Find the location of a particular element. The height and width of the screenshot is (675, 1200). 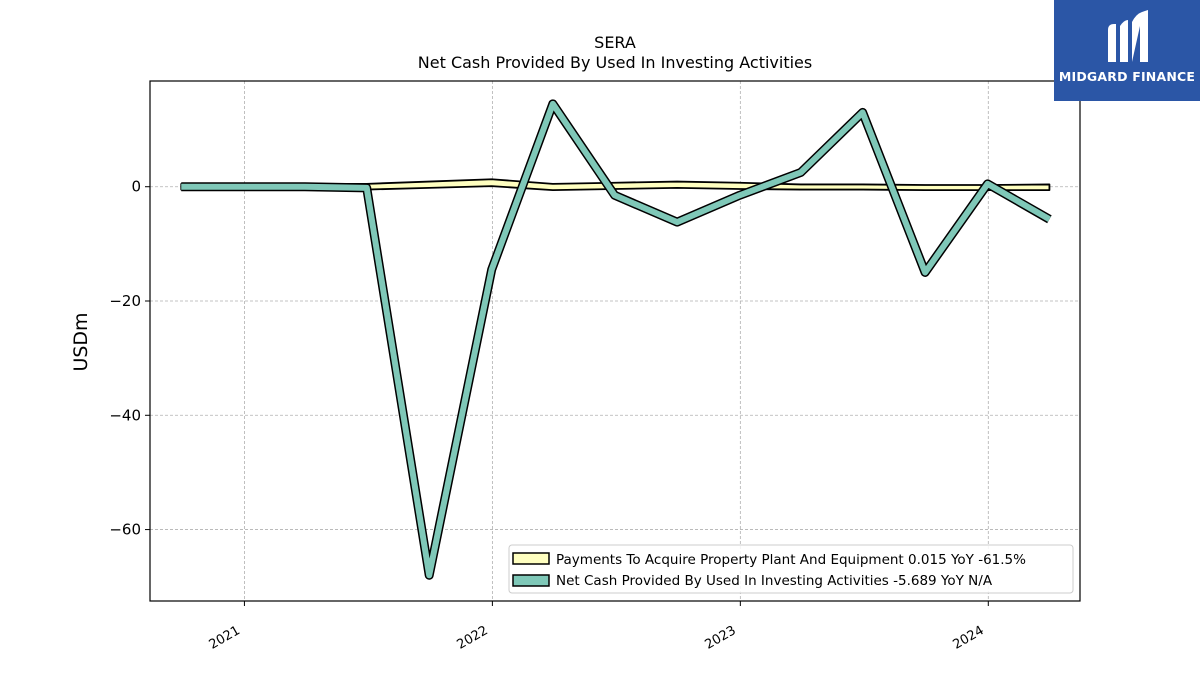

x-tick-label: 2023 is located at coordinates (721, 638).